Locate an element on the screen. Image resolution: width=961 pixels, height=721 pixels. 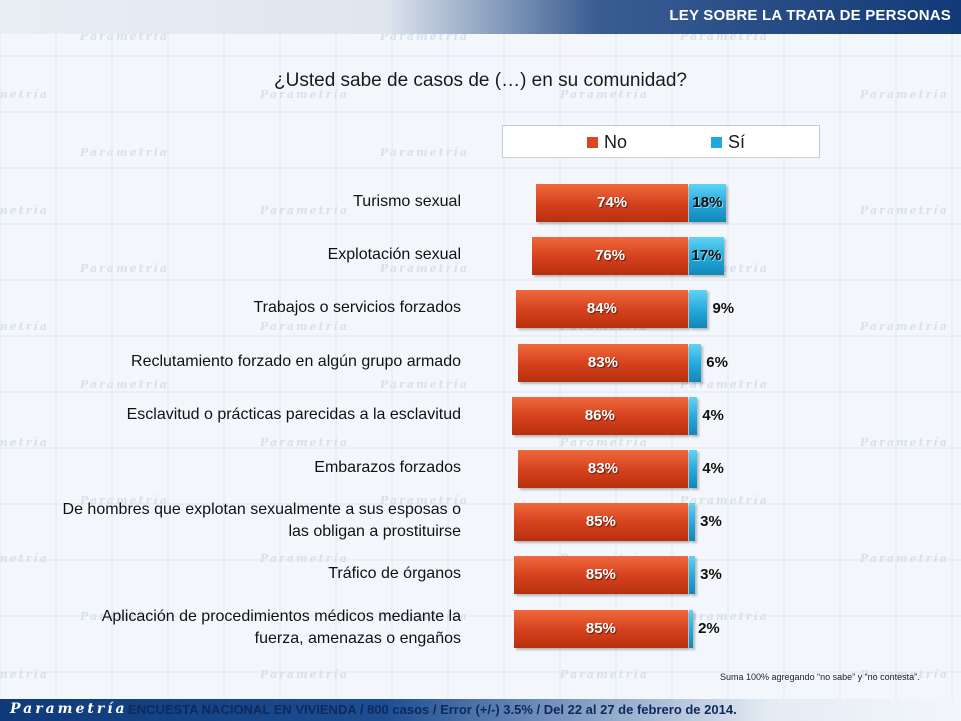
data-label-si: 18% is located at coordinates (707, 202).